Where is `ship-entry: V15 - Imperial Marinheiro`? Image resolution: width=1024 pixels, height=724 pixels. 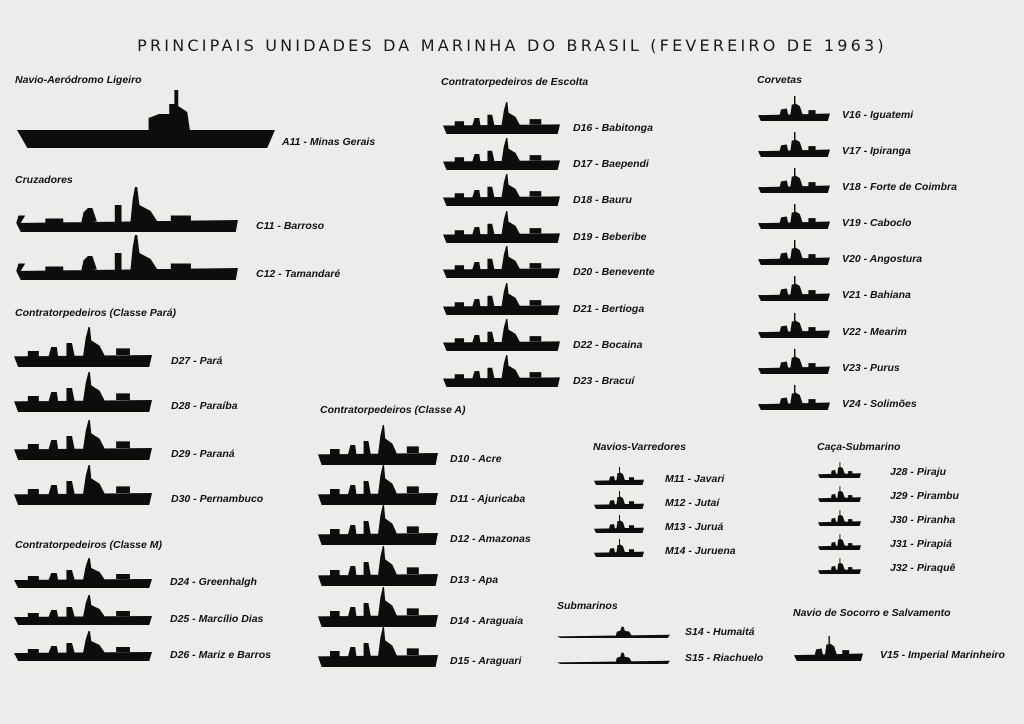 ship-entry: V15 - Imperial Marinheiro is located at coordinates (899, 648).